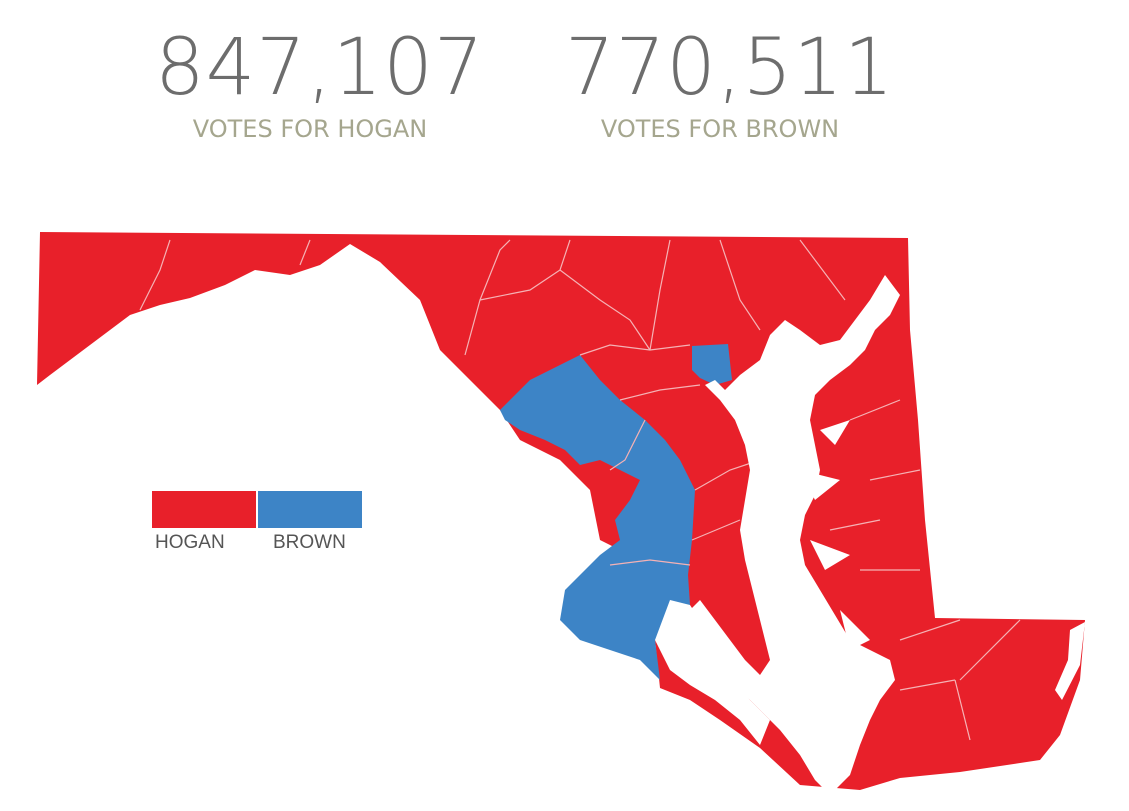 The image size is (1129, 811). What do you see at coordinates (309, 542) in the screenshot?
I see `legend-label-brown: BROWN` at bounding box center [309, 542].